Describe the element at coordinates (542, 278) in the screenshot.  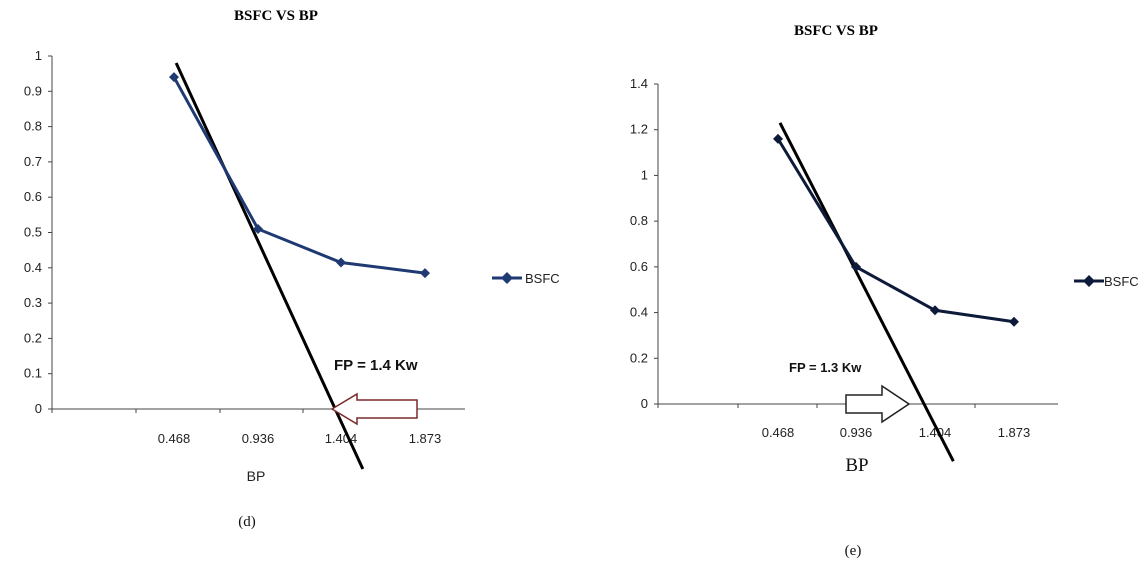
I see `chart-d-legend-label: BSFC` at that location.